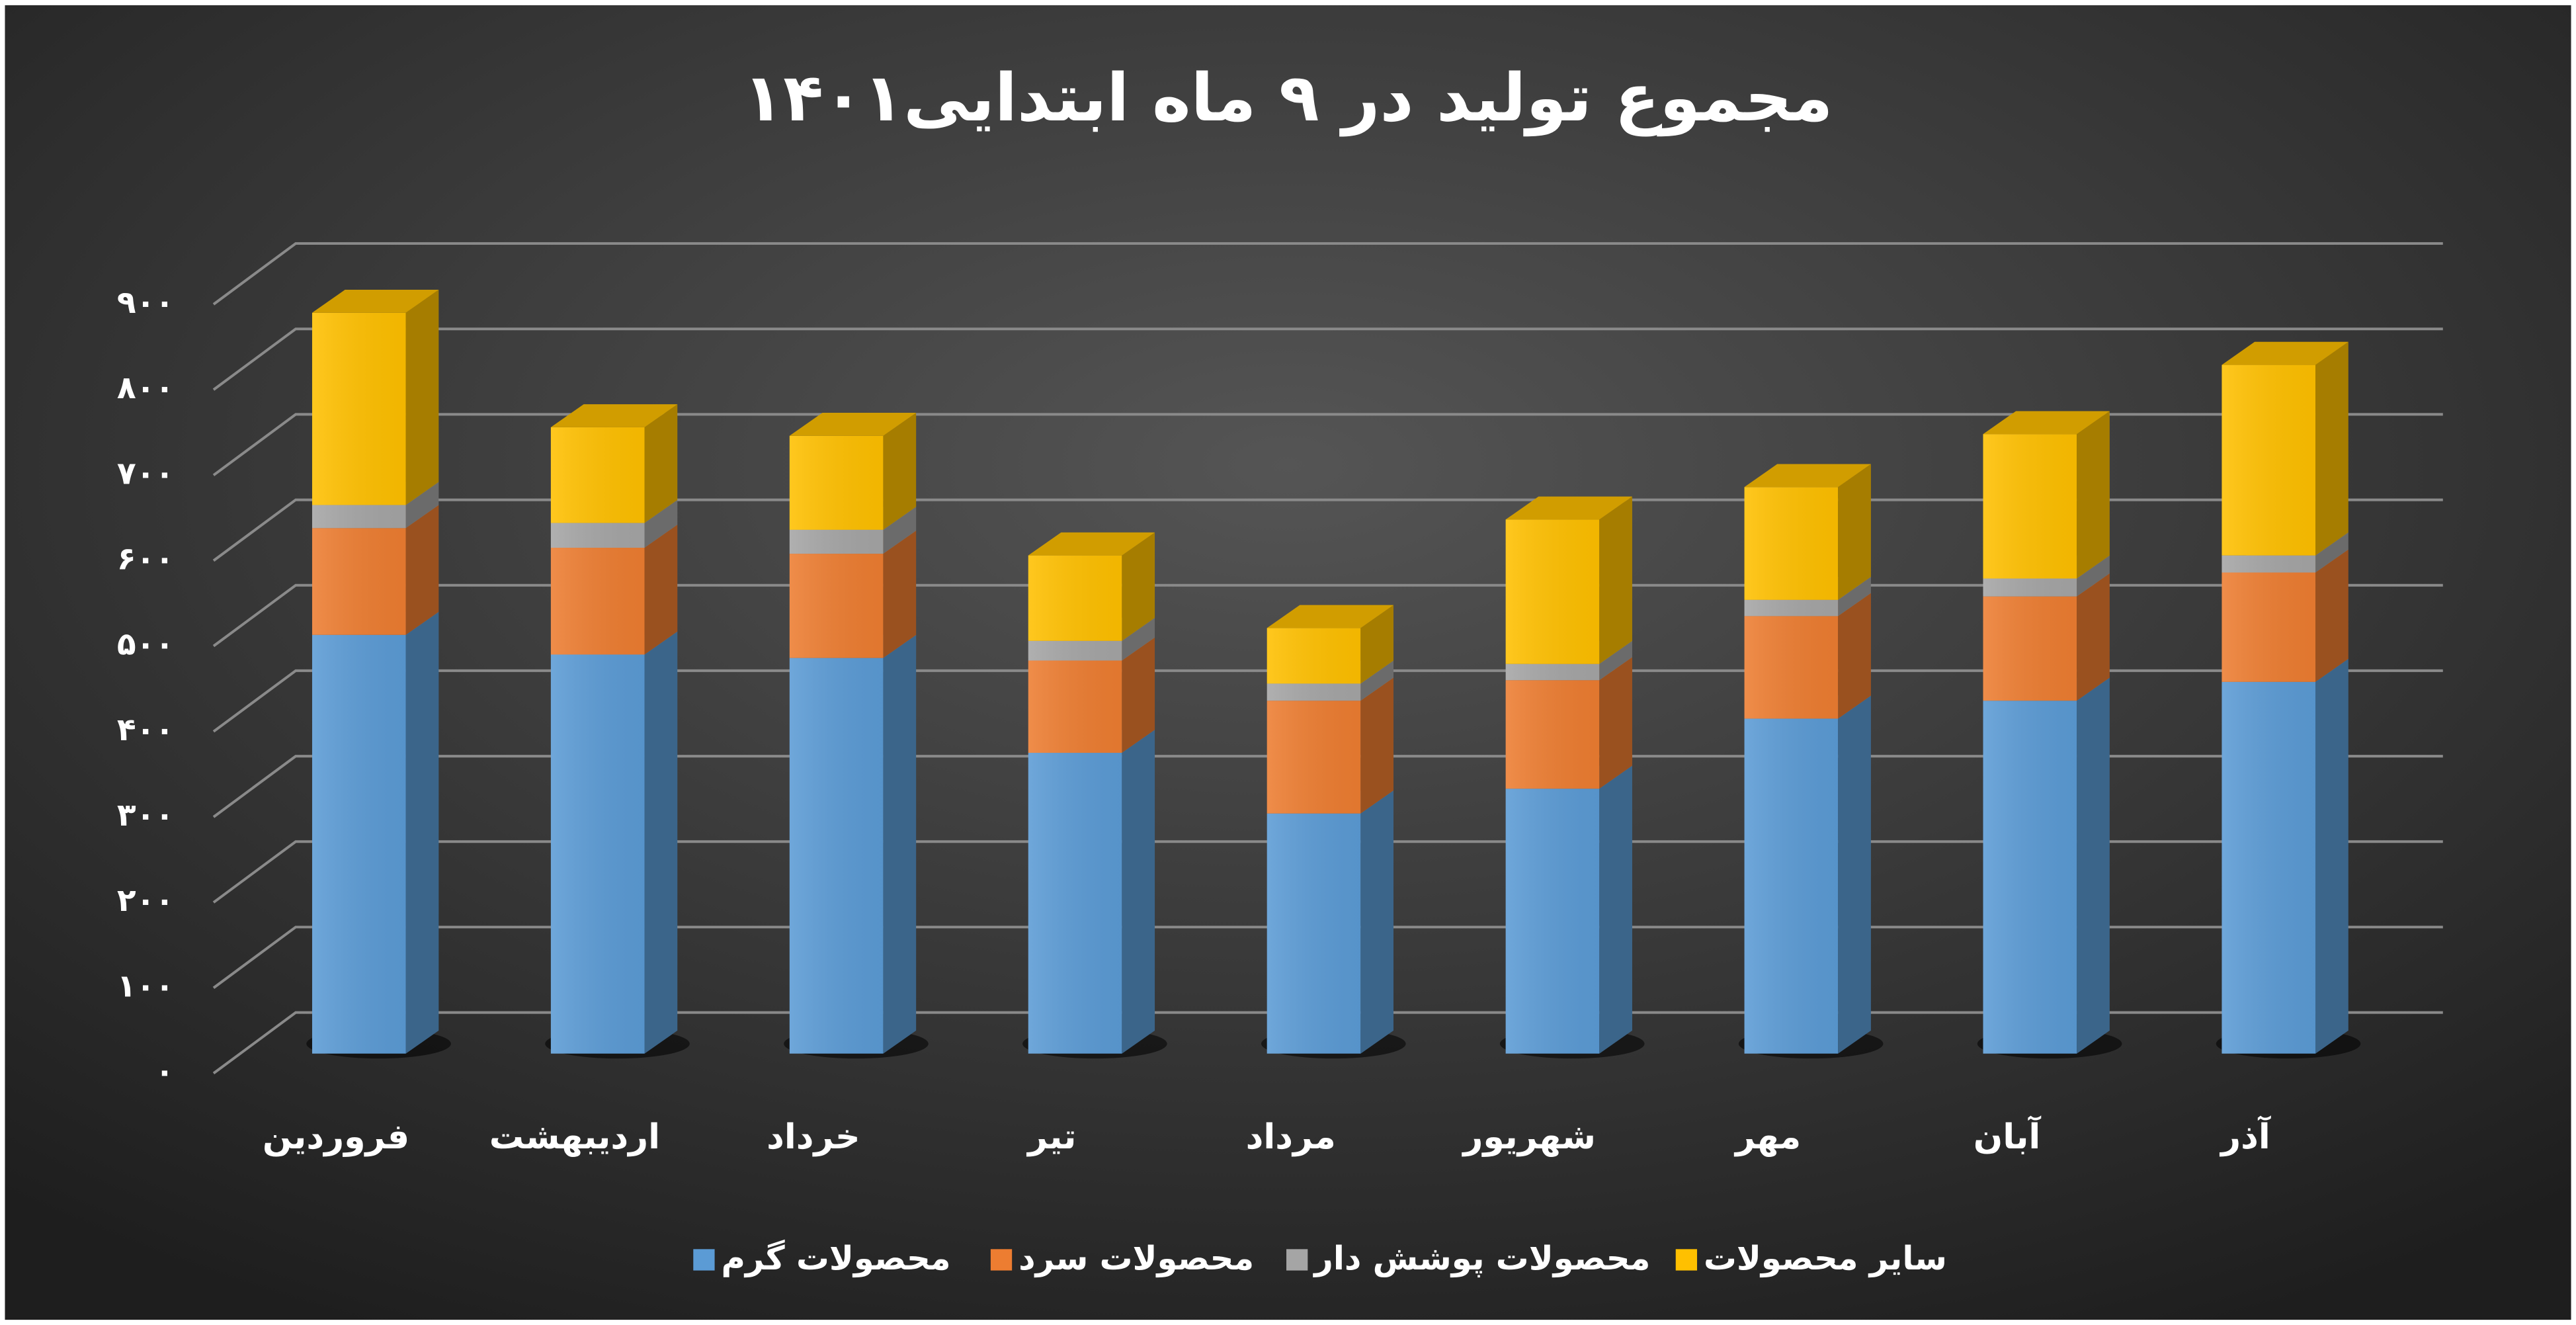 The height and width of the screenshot is (1325, 2576). I want to click on legend-label: سایر محصولات, so click(1826, 1258).